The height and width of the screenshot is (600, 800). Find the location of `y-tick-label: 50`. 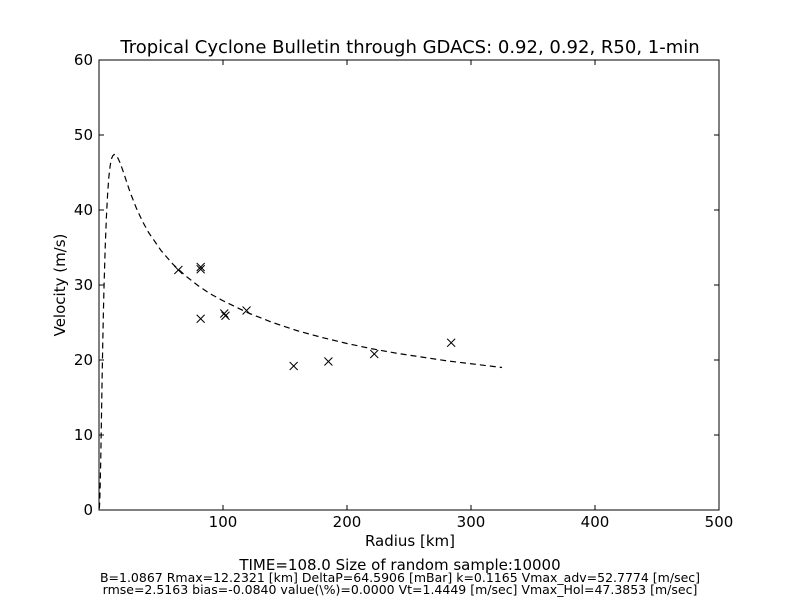

y-tick-label: 50 is located at coordinates (83, 135).